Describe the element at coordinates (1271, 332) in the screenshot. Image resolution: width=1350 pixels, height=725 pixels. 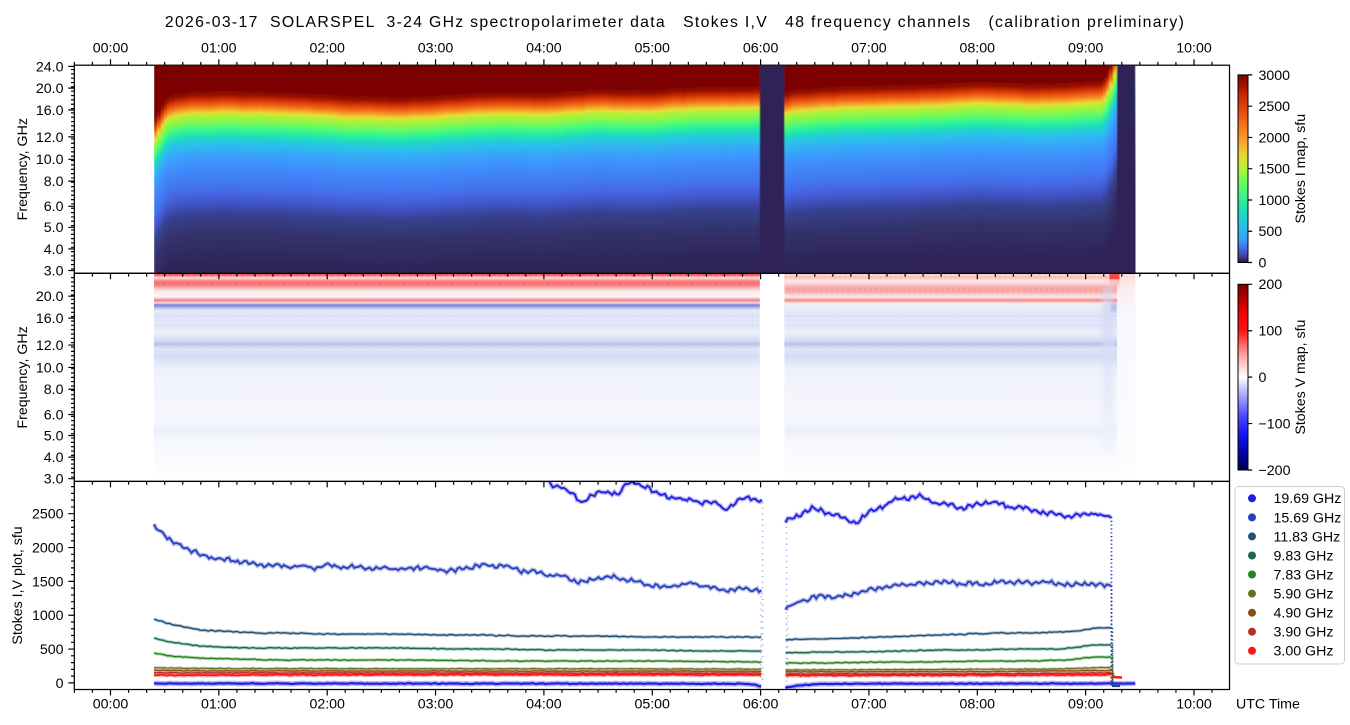
I see `svg-text: 100` at that location.